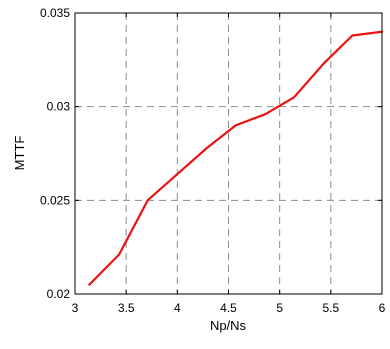 This screenshot has height=349, width=390. I want to click on x-tick-labels: 3 3.5 4 4.5 5 5.5 6, so click(229, 308).